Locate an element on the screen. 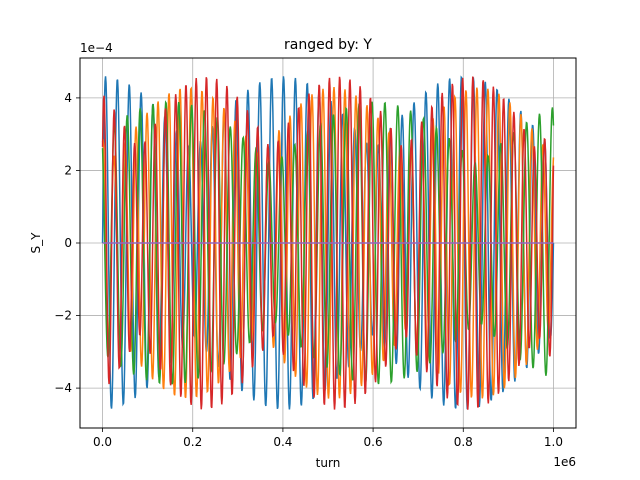  x-axis-ticks: 0.0 0.2 0.4 0.6 0.8 1.0 is located at coordinates (328, 438).